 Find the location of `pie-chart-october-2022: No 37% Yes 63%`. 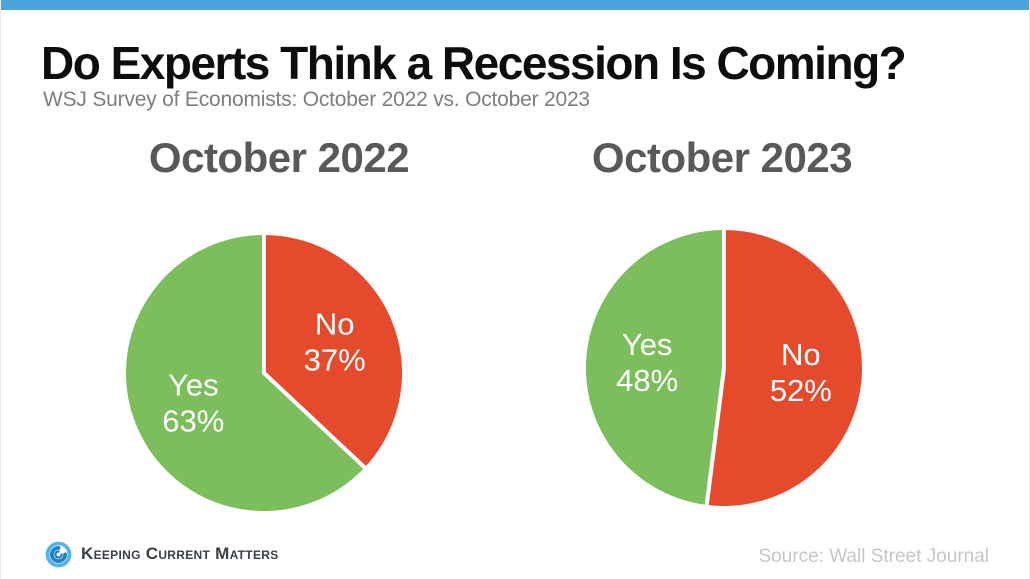

pie-chart-october-2022: No 37% Yes 63% is located at coordinates (264, 373).